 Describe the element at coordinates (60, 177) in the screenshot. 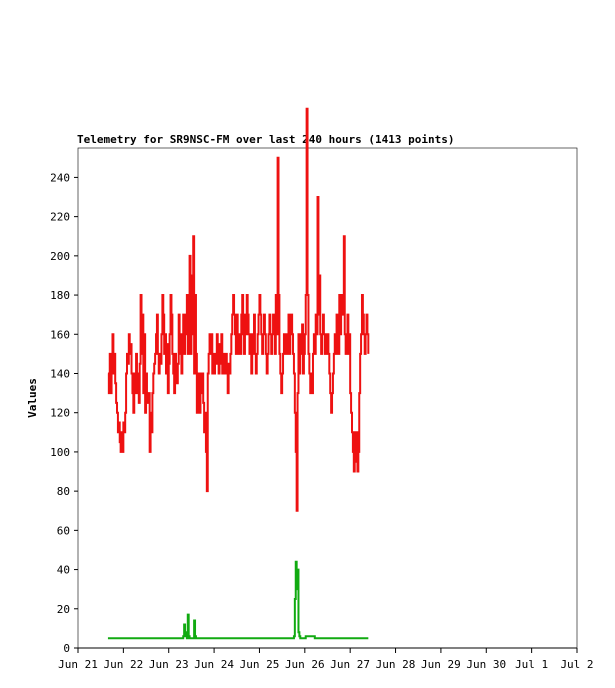

I see `y-tick-label: 240` at that location.